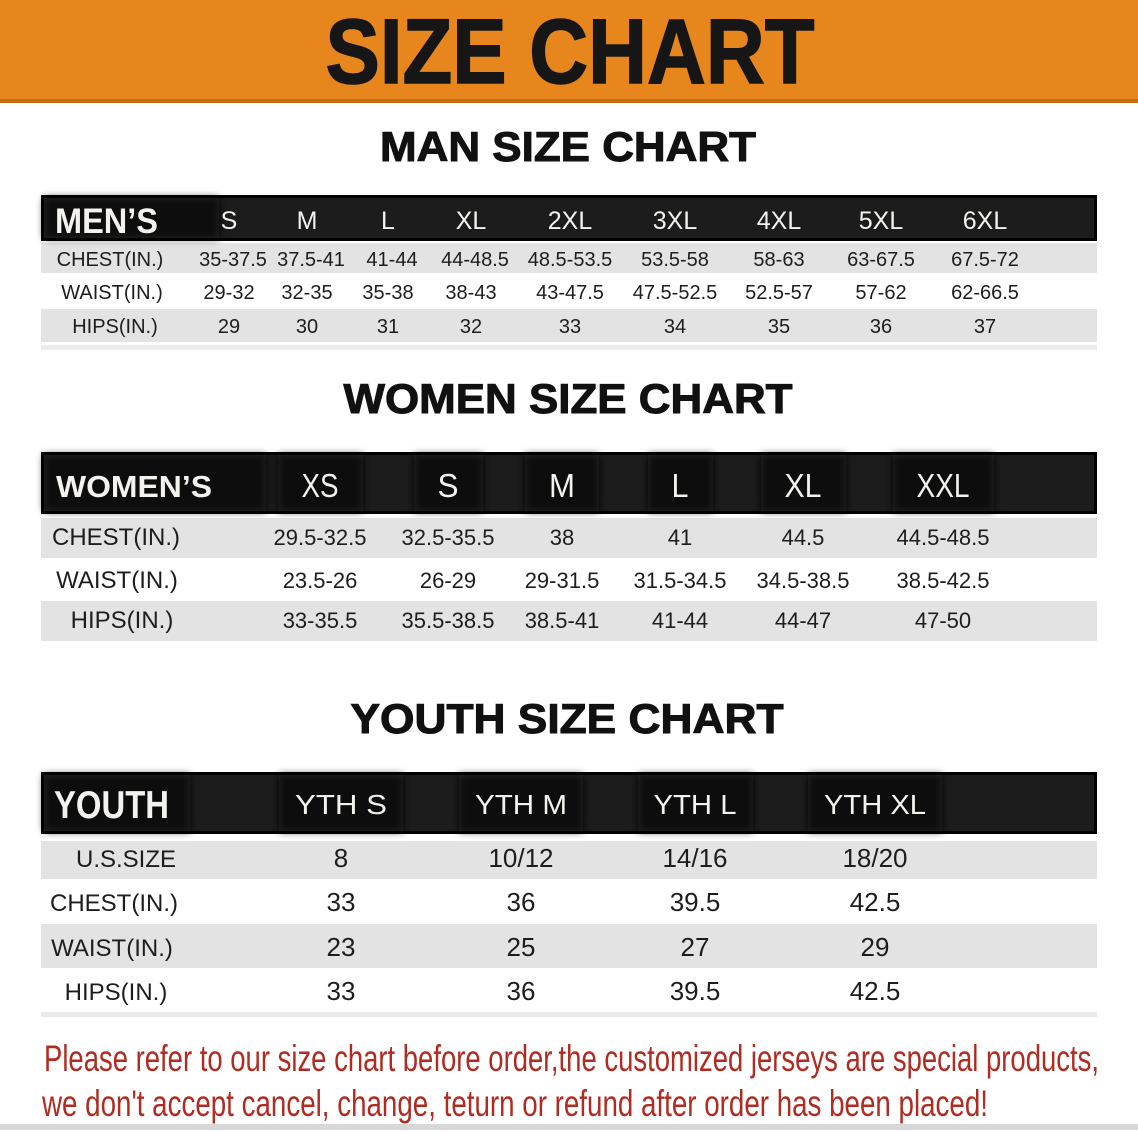 The width and height of the screenshot is (1138, 1132). I want to click on svg-text: 43-47.5, so click(570, 293).